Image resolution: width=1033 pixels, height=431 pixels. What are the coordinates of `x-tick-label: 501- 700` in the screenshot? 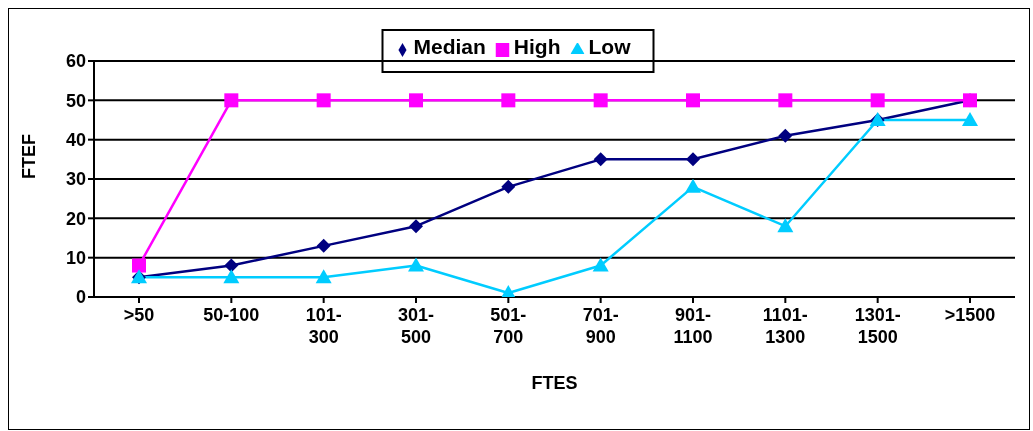 It's located at (508, 326).